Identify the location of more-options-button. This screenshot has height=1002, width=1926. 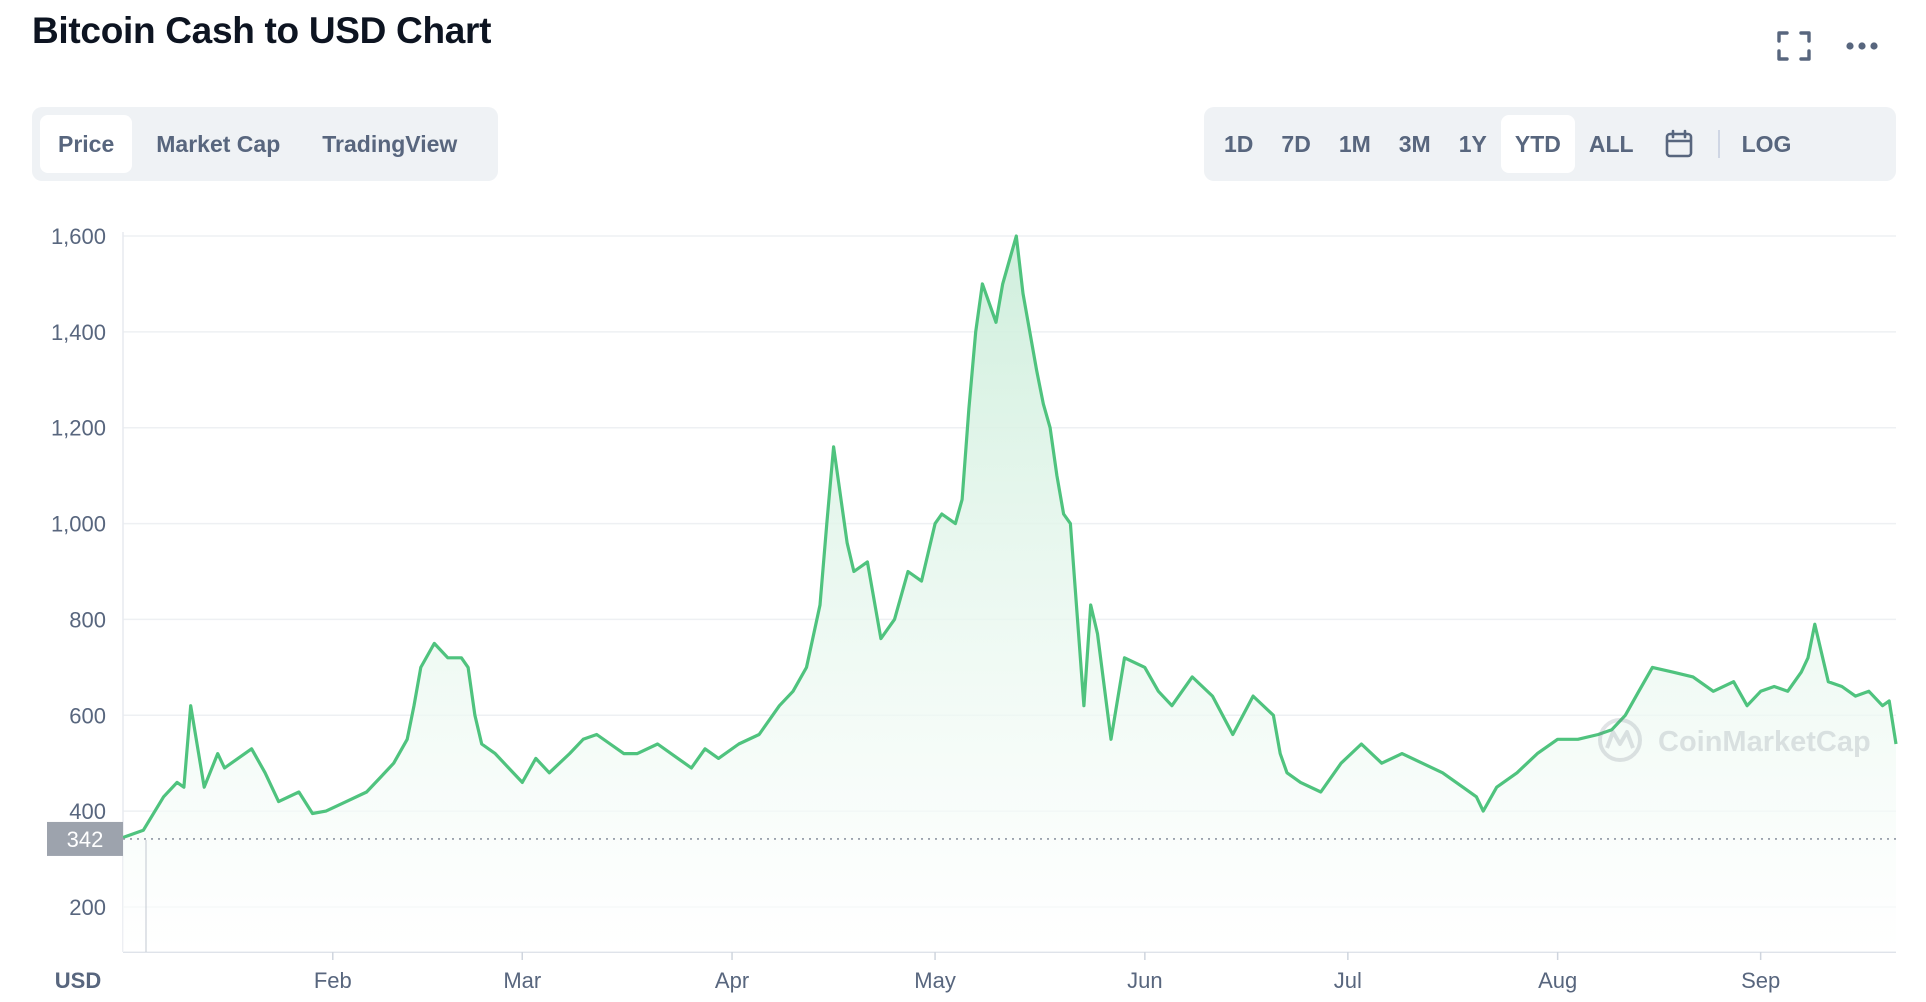
(1862, 46).